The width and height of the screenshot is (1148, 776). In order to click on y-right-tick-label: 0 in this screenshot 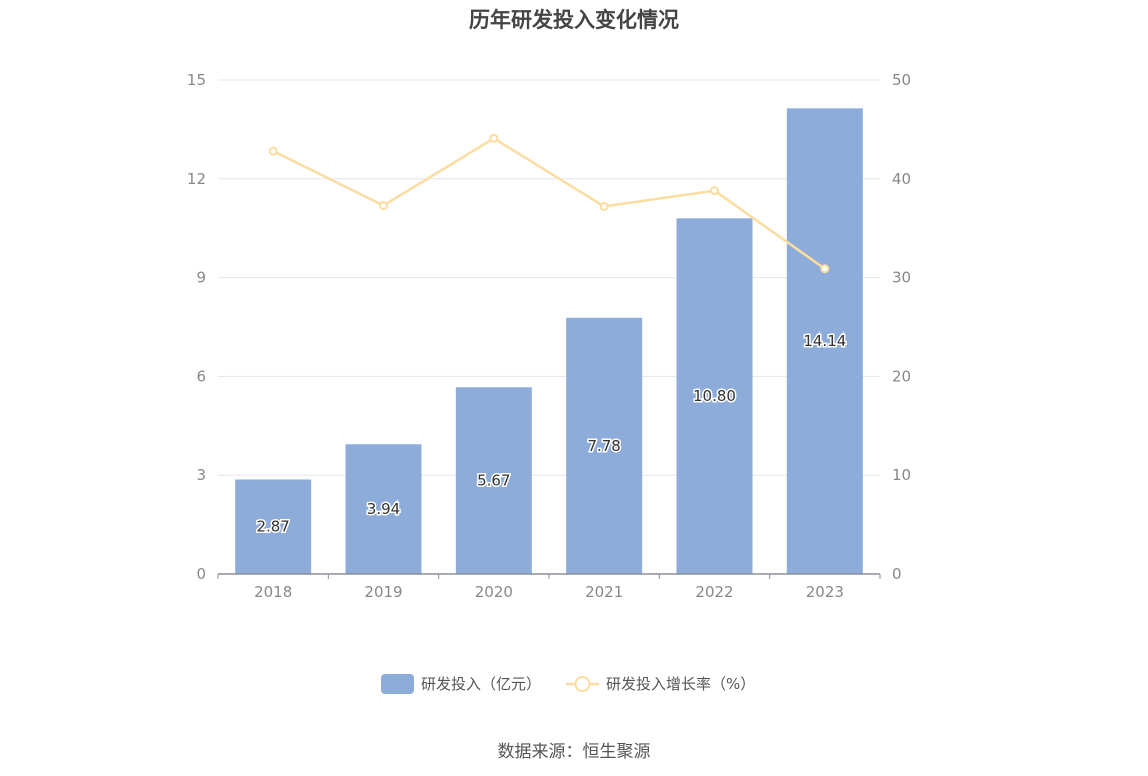, I will do `click(897, 574)`.